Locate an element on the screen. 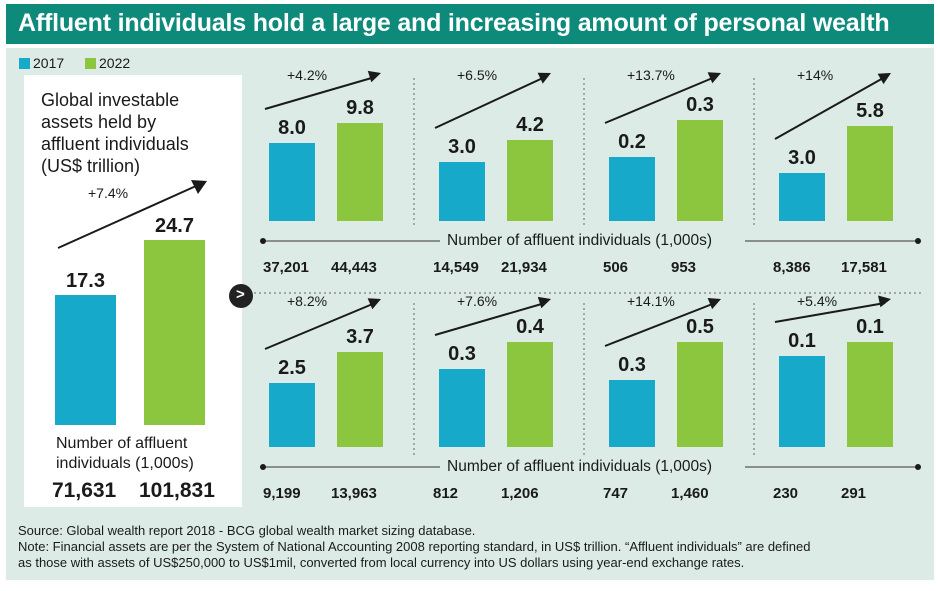 This screenshot has height=591, width=940. count-2022: 291 is located at coordinates (854, 493).